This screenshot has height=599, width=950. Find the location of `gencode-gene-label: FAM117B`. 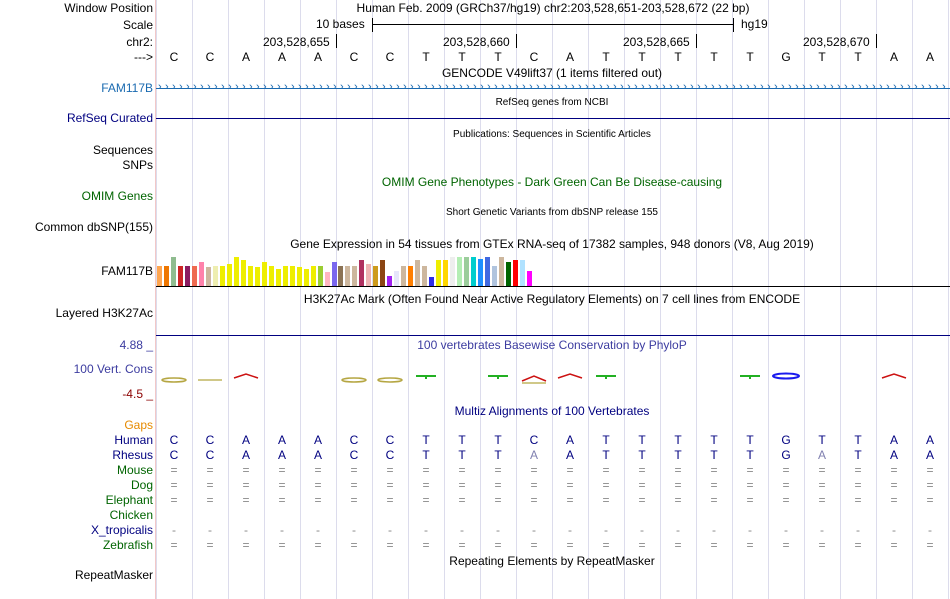

gencode-gene-label: FAM117B is located at coordinates (127, 88).